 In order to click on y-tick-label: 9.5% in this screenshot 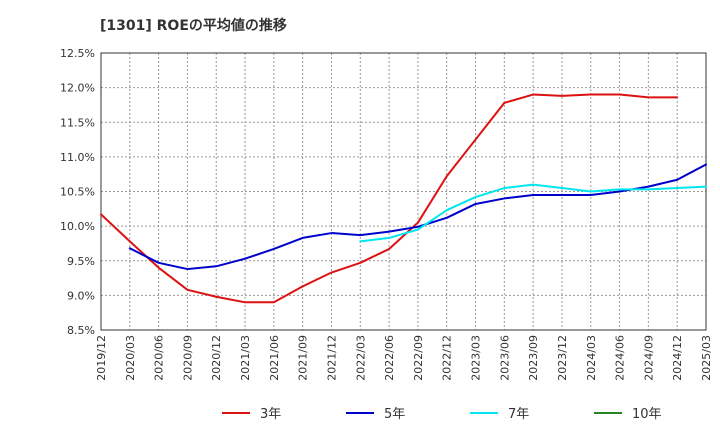, I will do `click(81, 261)`.